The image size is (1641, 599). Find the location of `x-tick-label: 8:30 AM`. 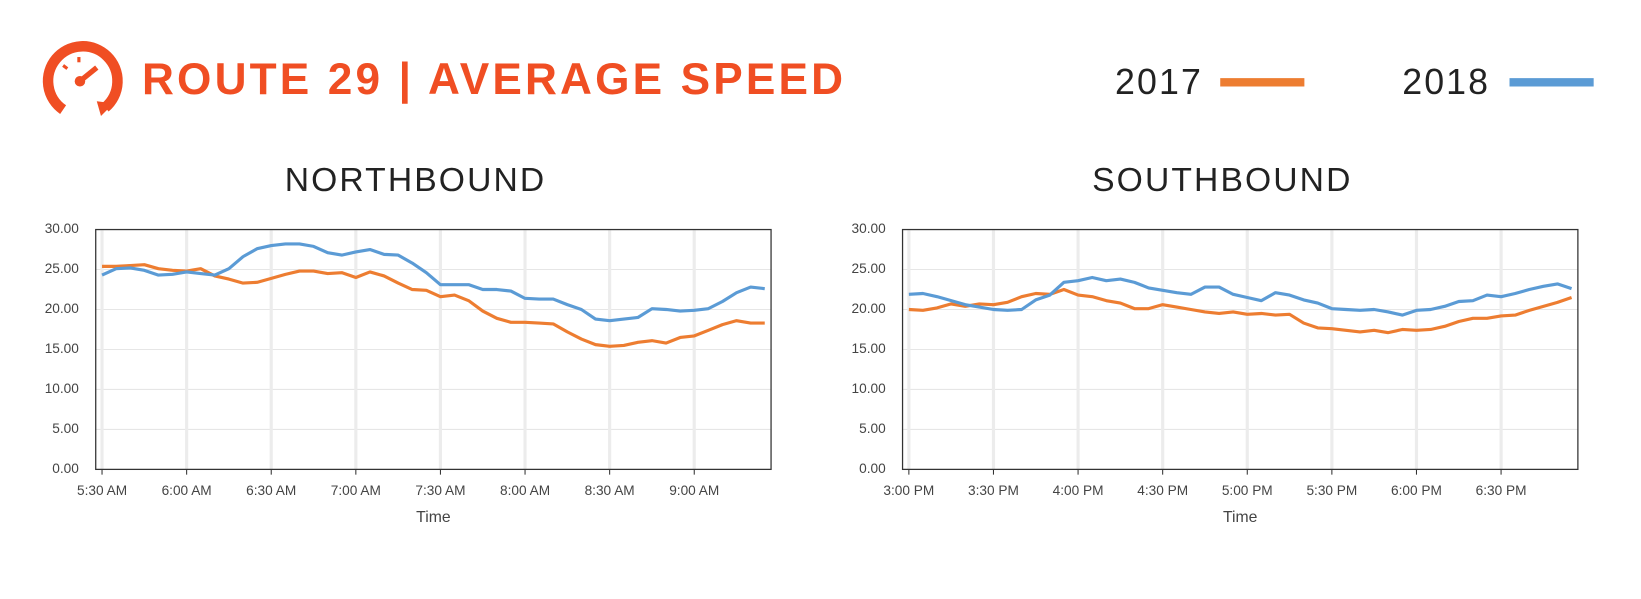

x-tick-label: 8:30 AM is located at coordinates (610, 490).